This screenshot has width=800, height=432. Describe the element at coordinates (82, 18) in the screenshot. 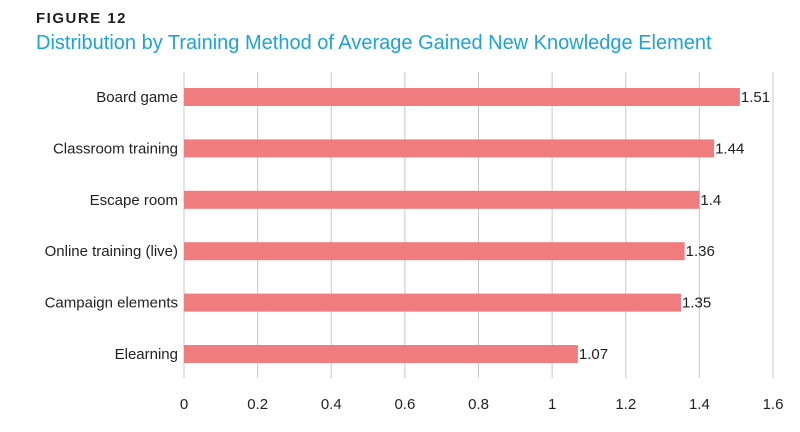

I see `figure-label: FIGURE 12` at that location.